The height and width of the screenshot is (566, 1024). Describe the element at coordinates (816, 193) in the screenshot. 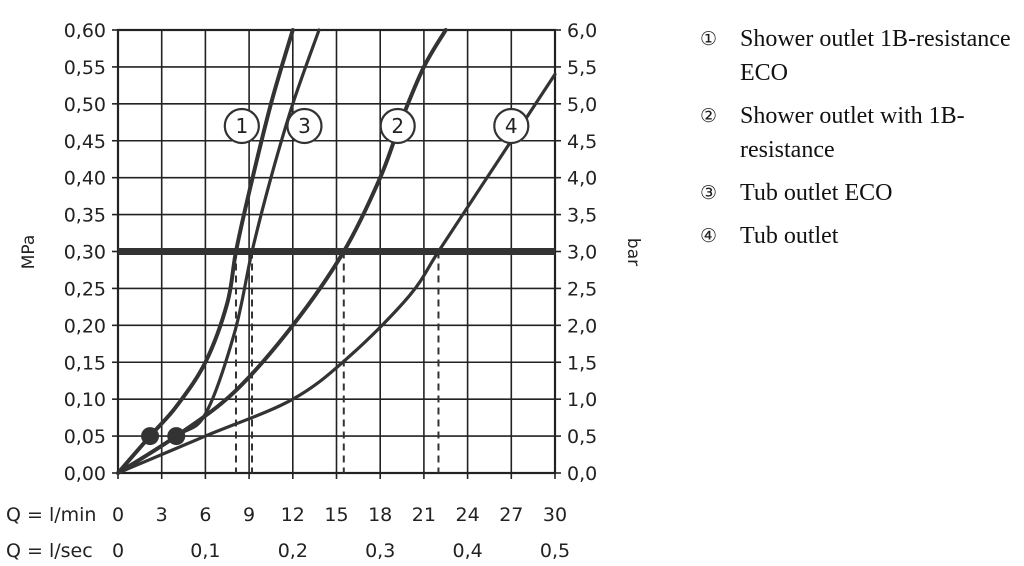

I see `legend-text: Tub outlet ECO` at that location.